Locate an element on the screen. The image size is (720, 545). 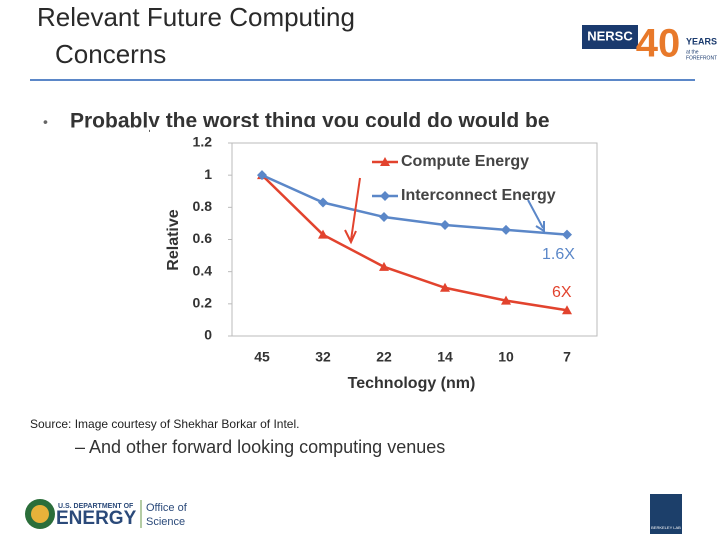
nersc-badge is located at coordinates (610, 37).